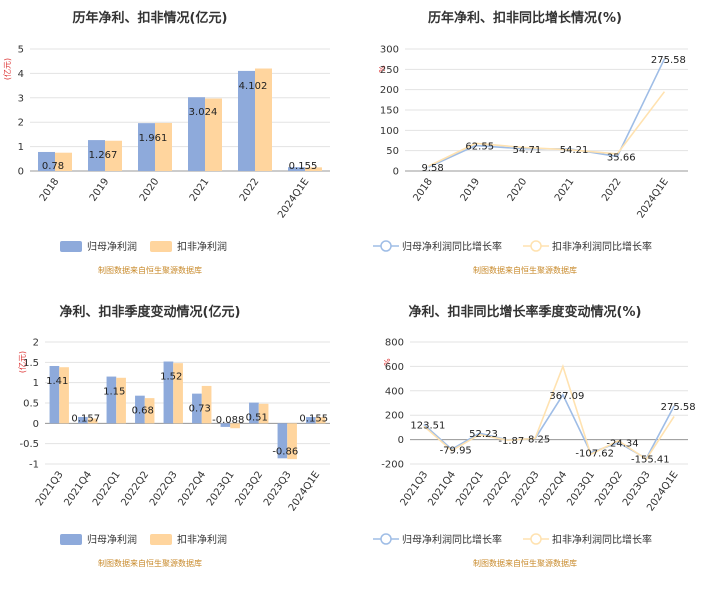 The height and width of the screenshot is (597, 715). I want to click on data-label: -1.87, so click(511, 441).